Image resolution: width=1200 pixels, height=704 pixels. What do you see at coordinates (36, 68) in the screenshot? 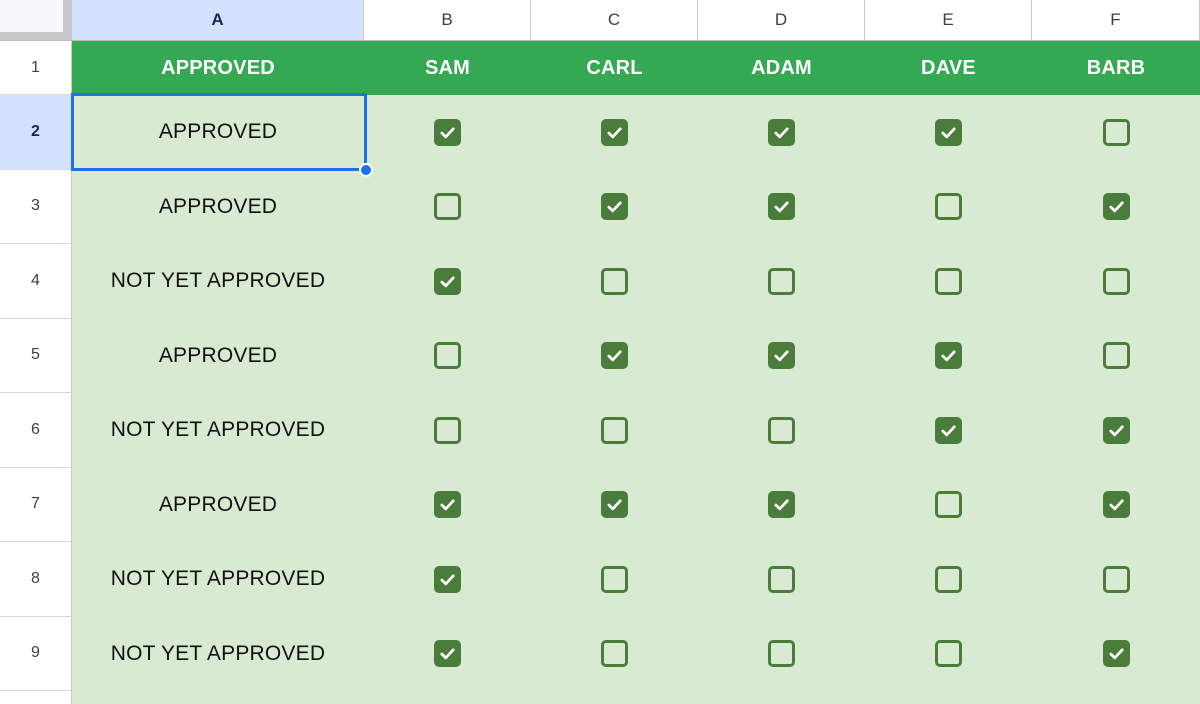
I see `row-header-1: 1` at bounding box center [36, 68].